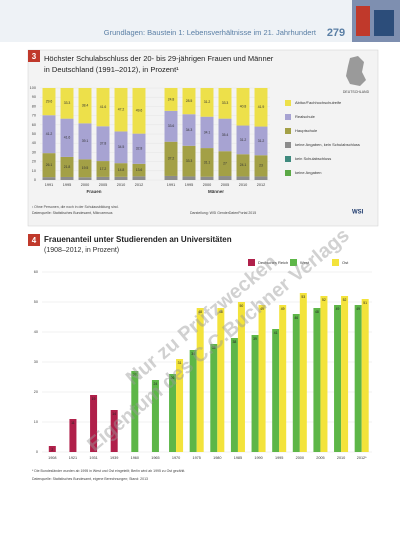 This screenshot has height=556, width=400. What do you see at coordinates (363, 21) in the screenshot?
I see `header-photo-detail` at bounding box center [363, 21].